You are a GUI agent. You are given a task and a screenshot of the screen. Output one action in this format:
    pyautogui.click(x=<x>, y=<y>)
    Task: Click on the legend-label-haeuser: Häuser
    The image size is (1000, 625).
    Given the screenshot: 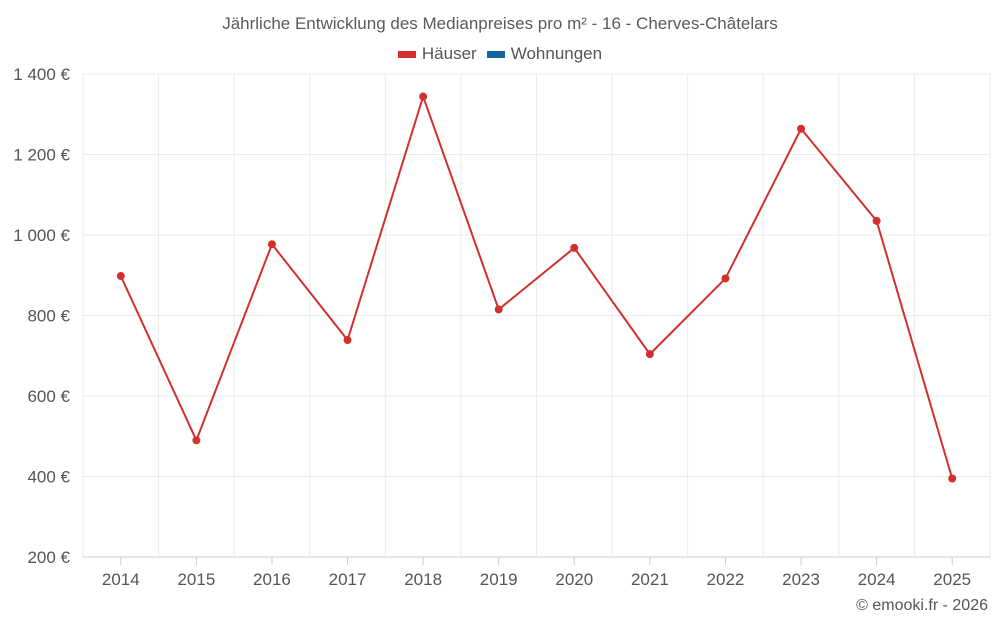 What is the action you would take?
    pyautogui.click(x=449, y=53)
    